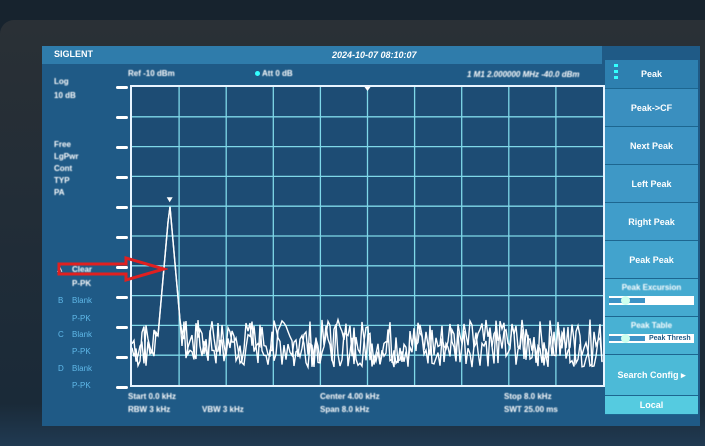 Image resolution: width=705 pixels, height=446 pixels. I want to click on vbw: VBW 3 kHz, so click(223, 409).